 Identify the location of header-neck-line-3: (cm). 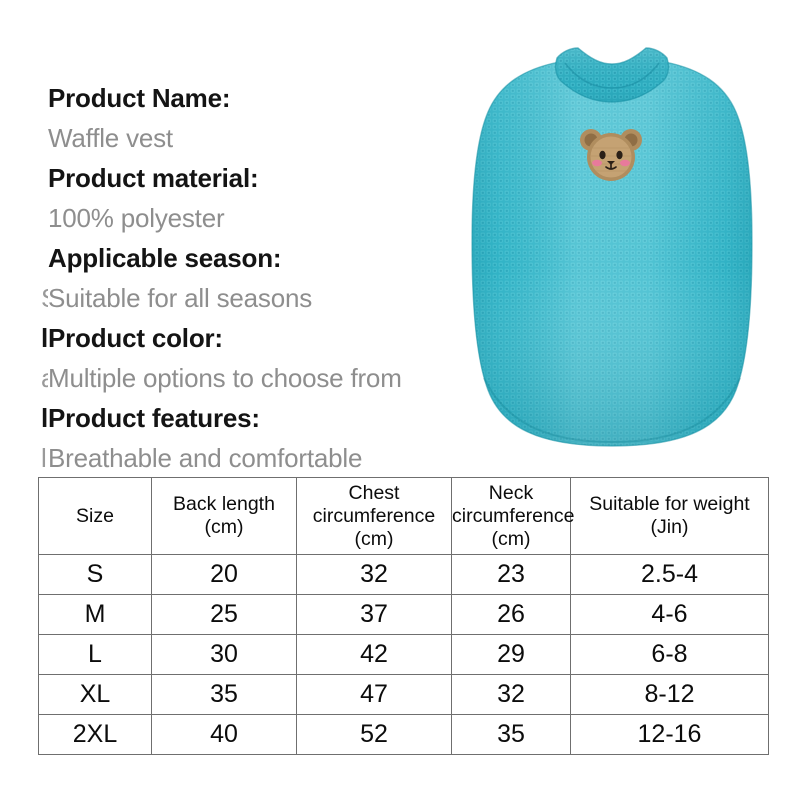
(511, 538).